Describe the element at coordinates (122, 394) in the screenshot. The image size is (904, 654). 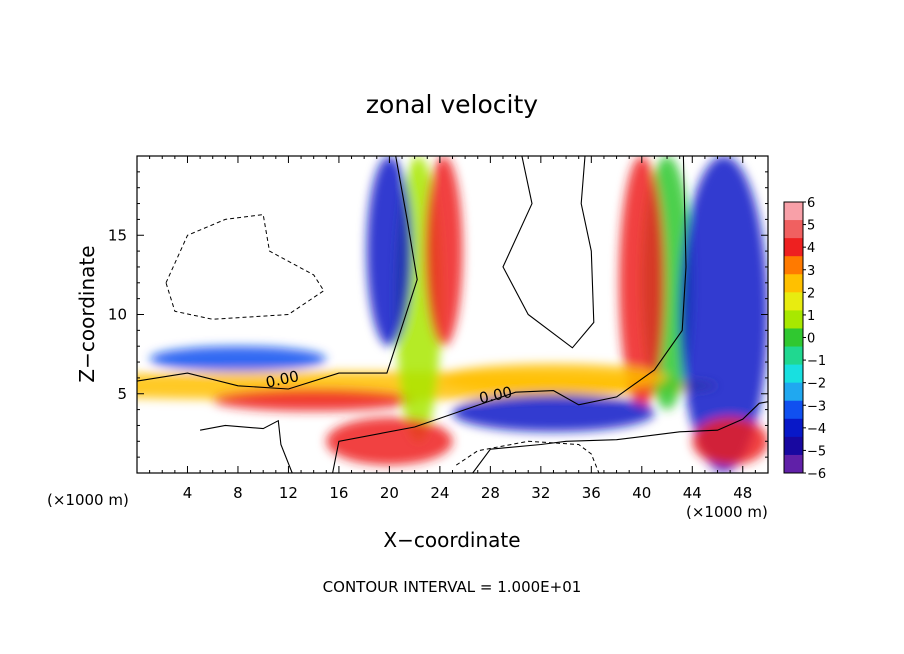
I see `y-tick-label-5: 5` at that location.